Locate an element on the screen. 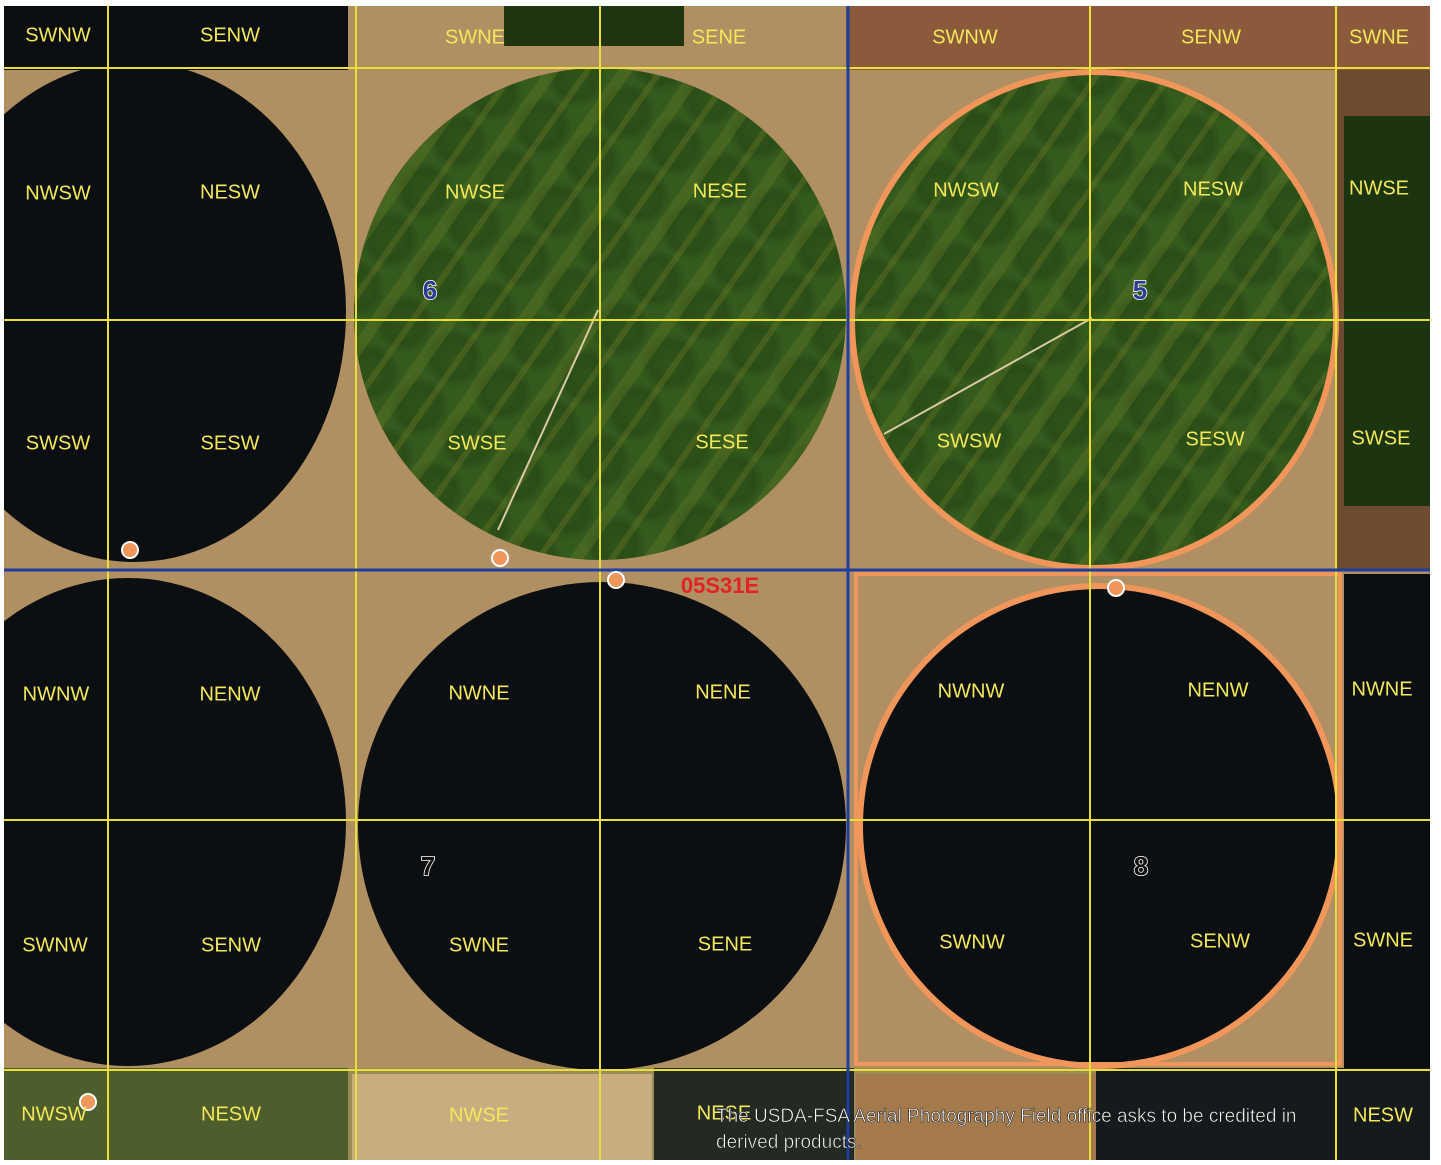 The image size is (1441, 1165). township-range-label: 05S31E is located at coordinates (720, 585).